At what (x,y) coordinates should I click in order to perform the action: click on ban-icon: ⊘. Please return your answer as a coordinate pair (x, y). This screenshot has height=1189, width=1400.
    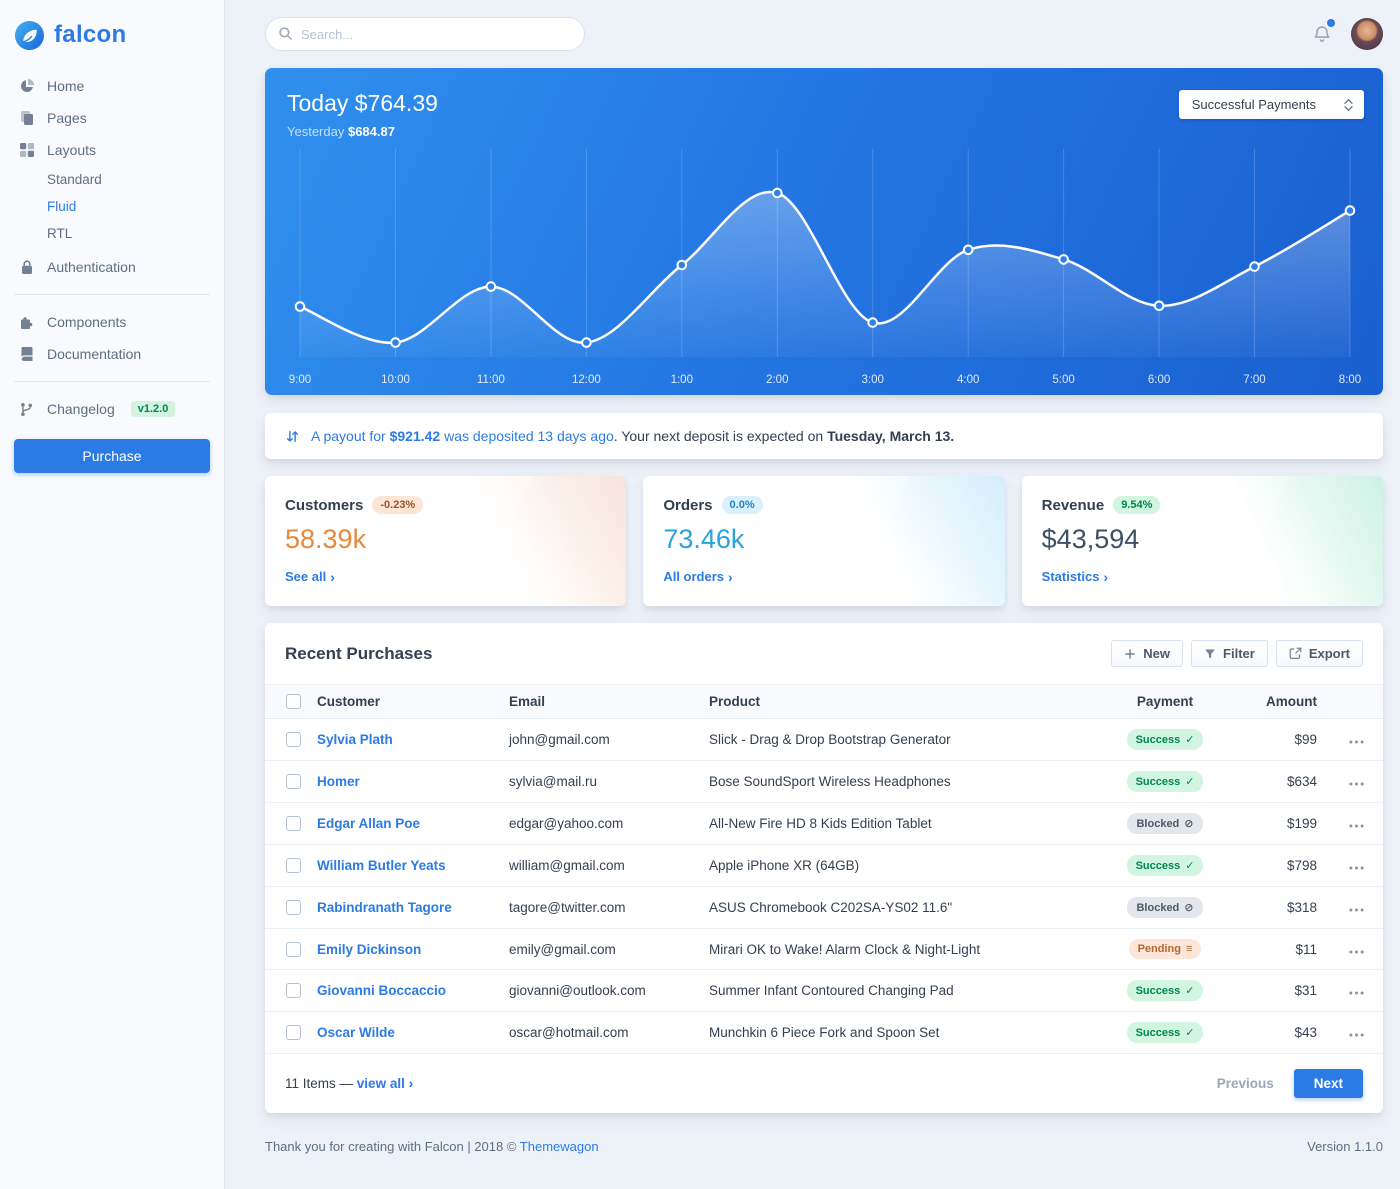
    Looking at the image, I should click on (1189, 824).